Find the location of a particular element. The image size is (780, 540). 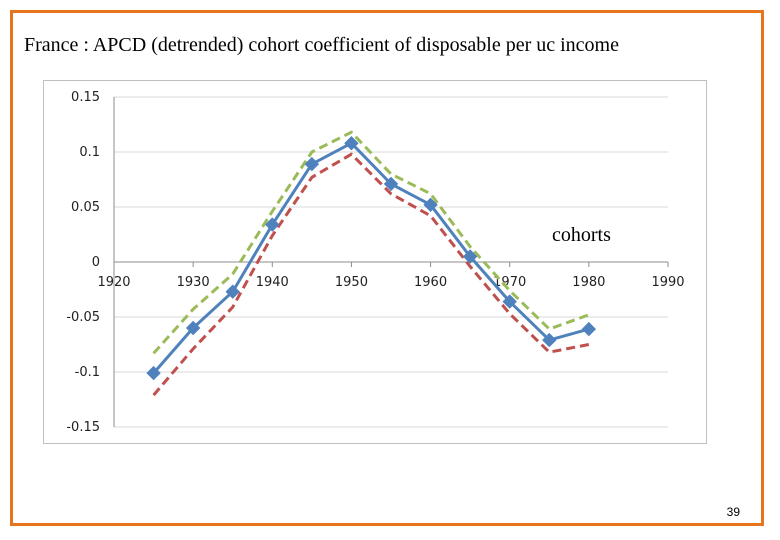

x-tick-label: 1950 is located at coordinates (351, 282).